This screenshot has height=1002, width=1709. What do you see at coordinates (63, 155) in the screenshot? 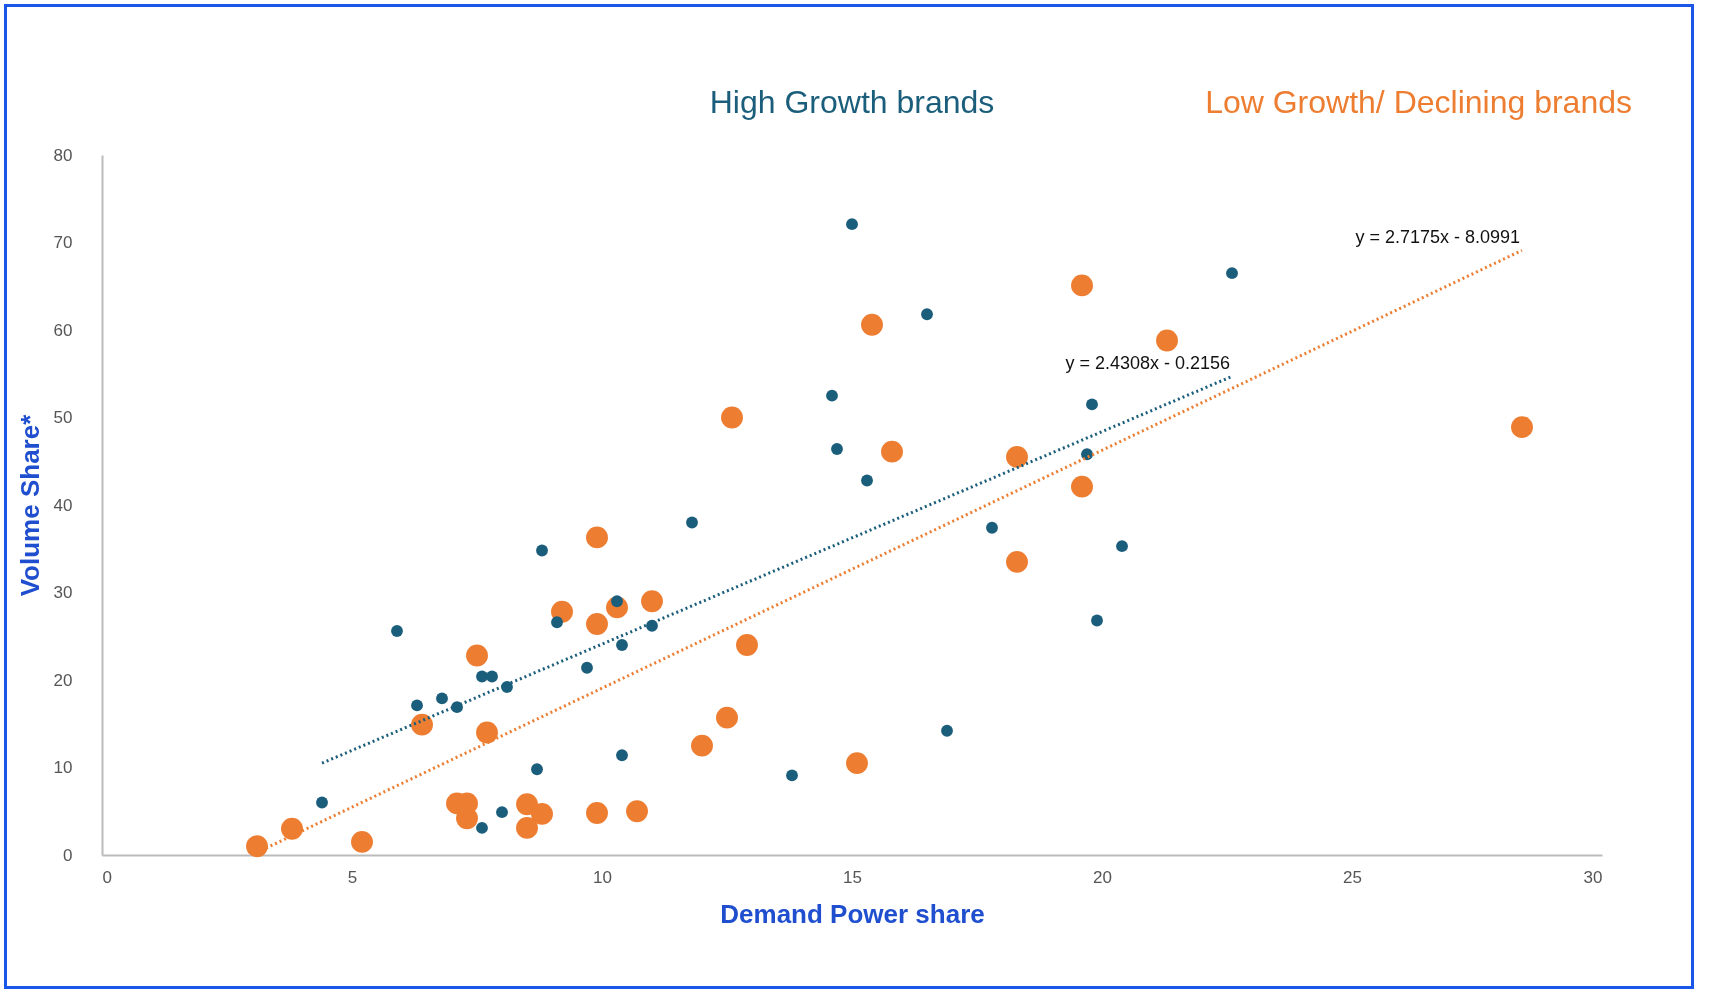
I see `y-tick-label: 80` at bounding box center [63, 155].